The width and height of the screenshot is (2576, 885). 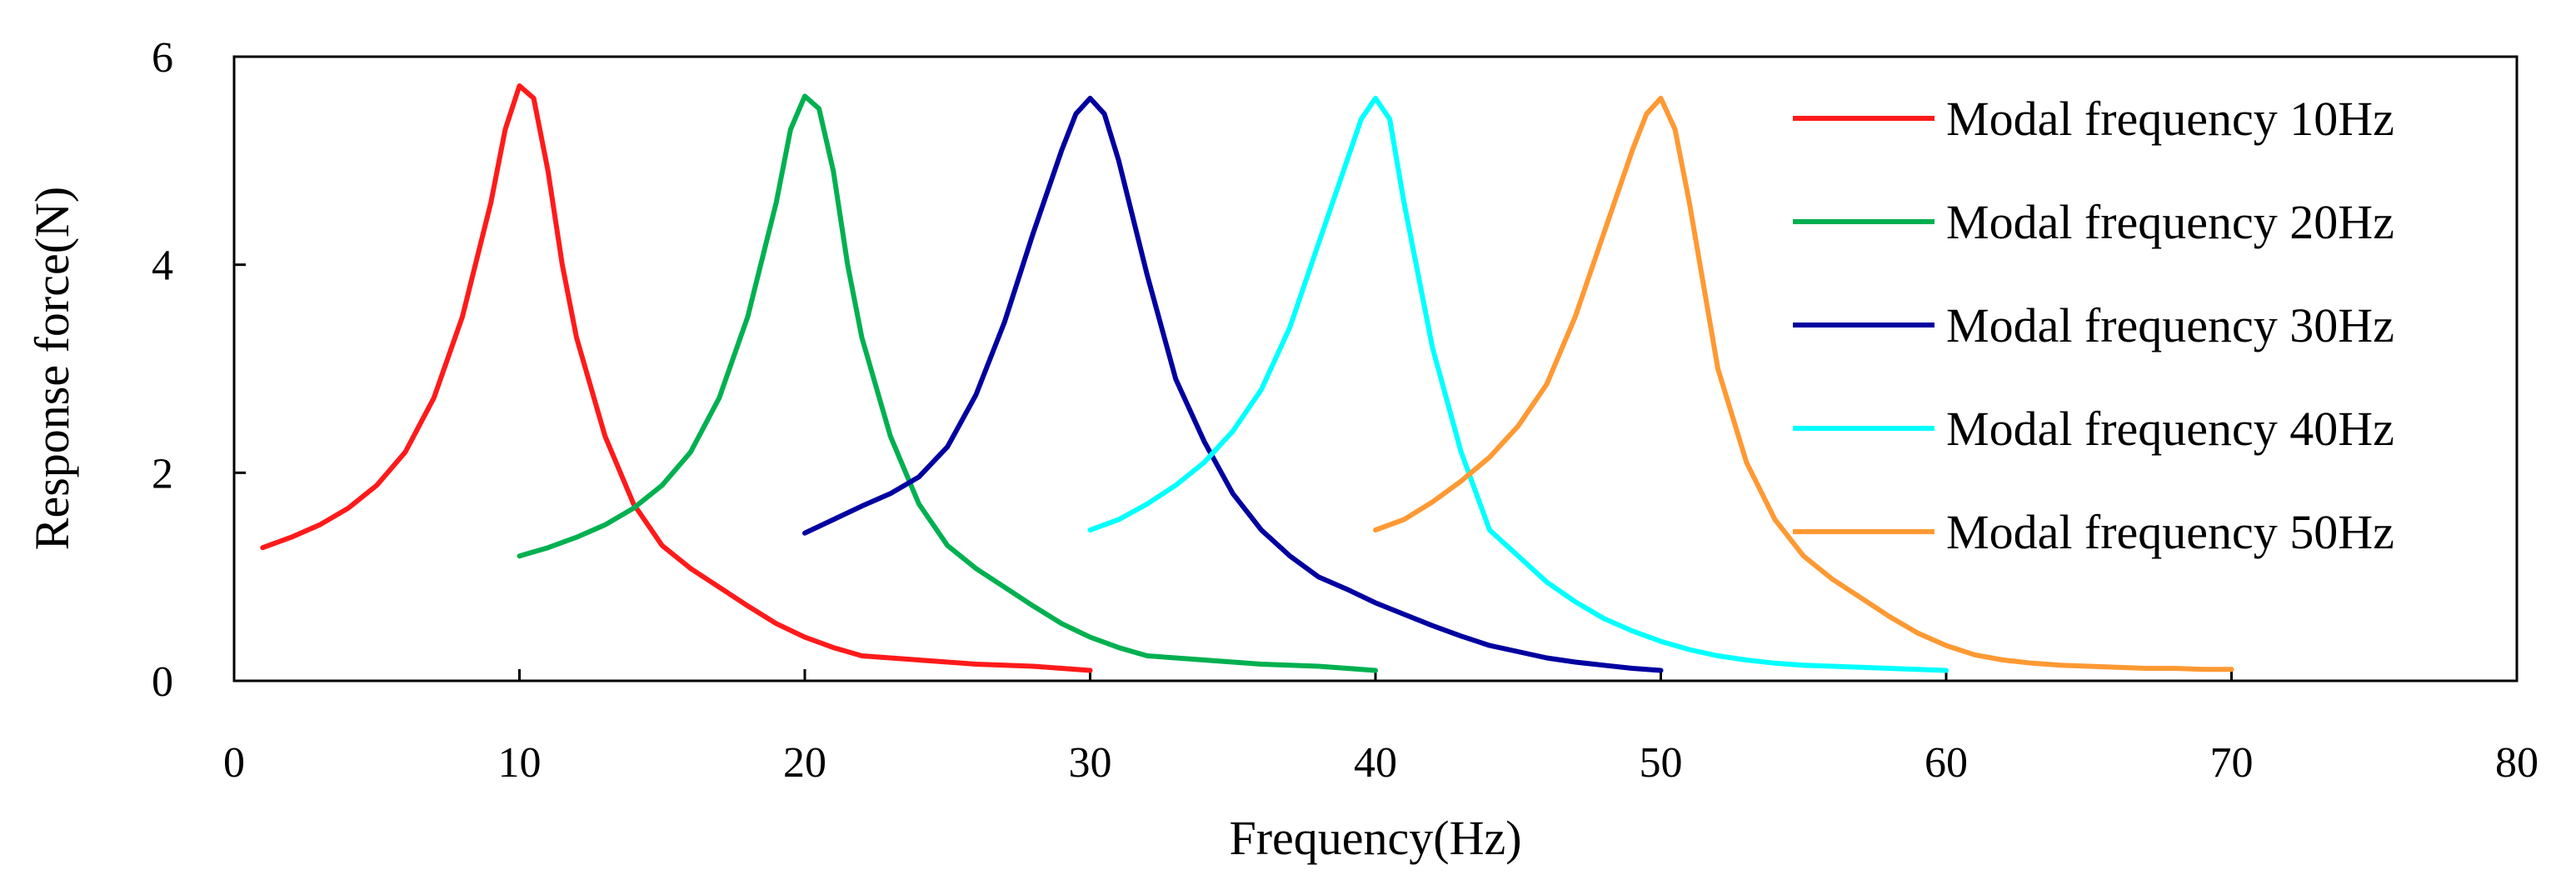 I want to click on y-tick-label: 2, so click(x=162, y=474).